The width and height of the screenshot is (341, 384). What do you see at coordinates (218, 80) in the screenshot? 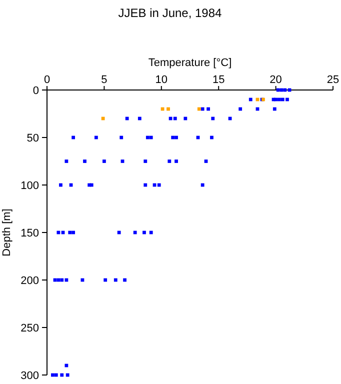
I see `x-tick-label: 15` at bounding box center [218, 80].